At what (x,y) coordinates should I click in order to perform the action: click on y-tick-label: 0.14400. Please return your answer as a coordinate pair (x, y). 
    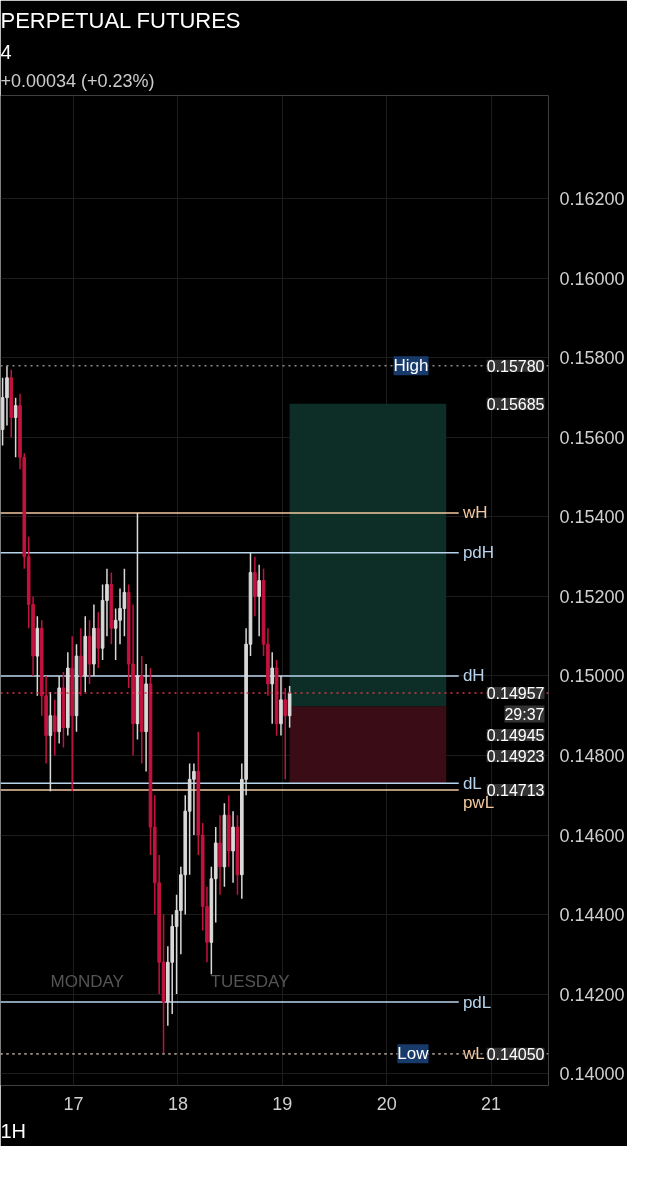
    Looking at the image, I should click on (592, 915).